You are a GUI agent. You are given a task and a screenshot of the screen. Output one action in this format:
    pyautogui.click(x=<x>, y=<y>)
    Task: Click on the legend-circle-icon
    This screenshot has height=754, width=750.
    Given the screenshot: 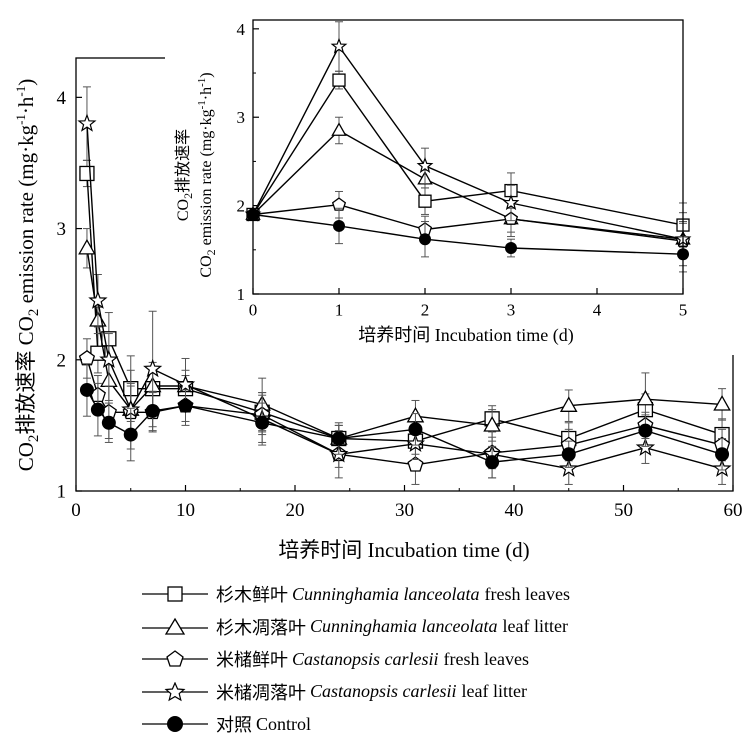 What is the action you would take?
    pyautogui.click(x=175, y=724)
    